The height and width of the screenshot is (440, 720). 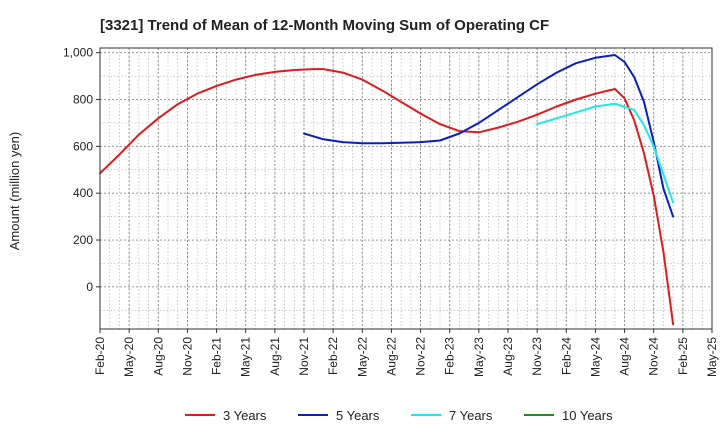 I want to click on series-line-7-years, so click(x=605, y=153).